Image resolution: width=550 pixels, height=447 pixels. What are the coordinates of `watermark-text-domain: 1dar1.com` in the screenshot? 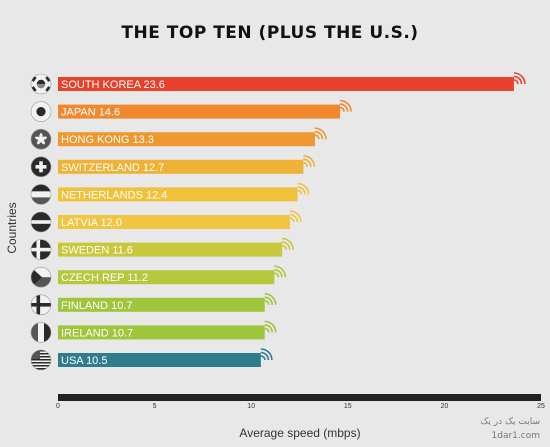 It's located at (516, 436).